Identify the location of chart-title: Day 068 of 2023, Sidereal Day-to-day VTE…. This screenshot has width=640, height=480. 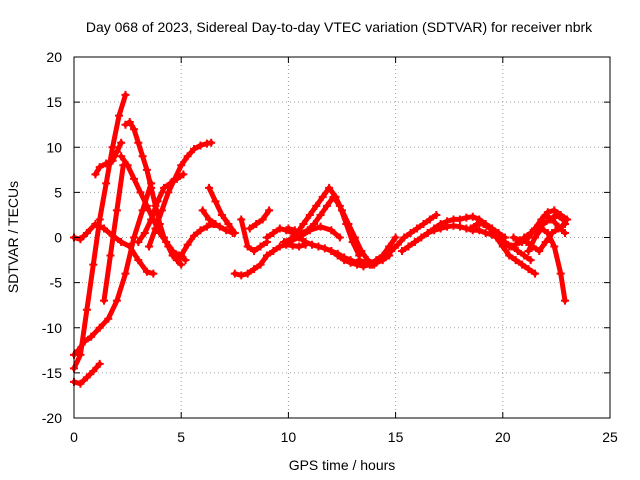
(339, 27).